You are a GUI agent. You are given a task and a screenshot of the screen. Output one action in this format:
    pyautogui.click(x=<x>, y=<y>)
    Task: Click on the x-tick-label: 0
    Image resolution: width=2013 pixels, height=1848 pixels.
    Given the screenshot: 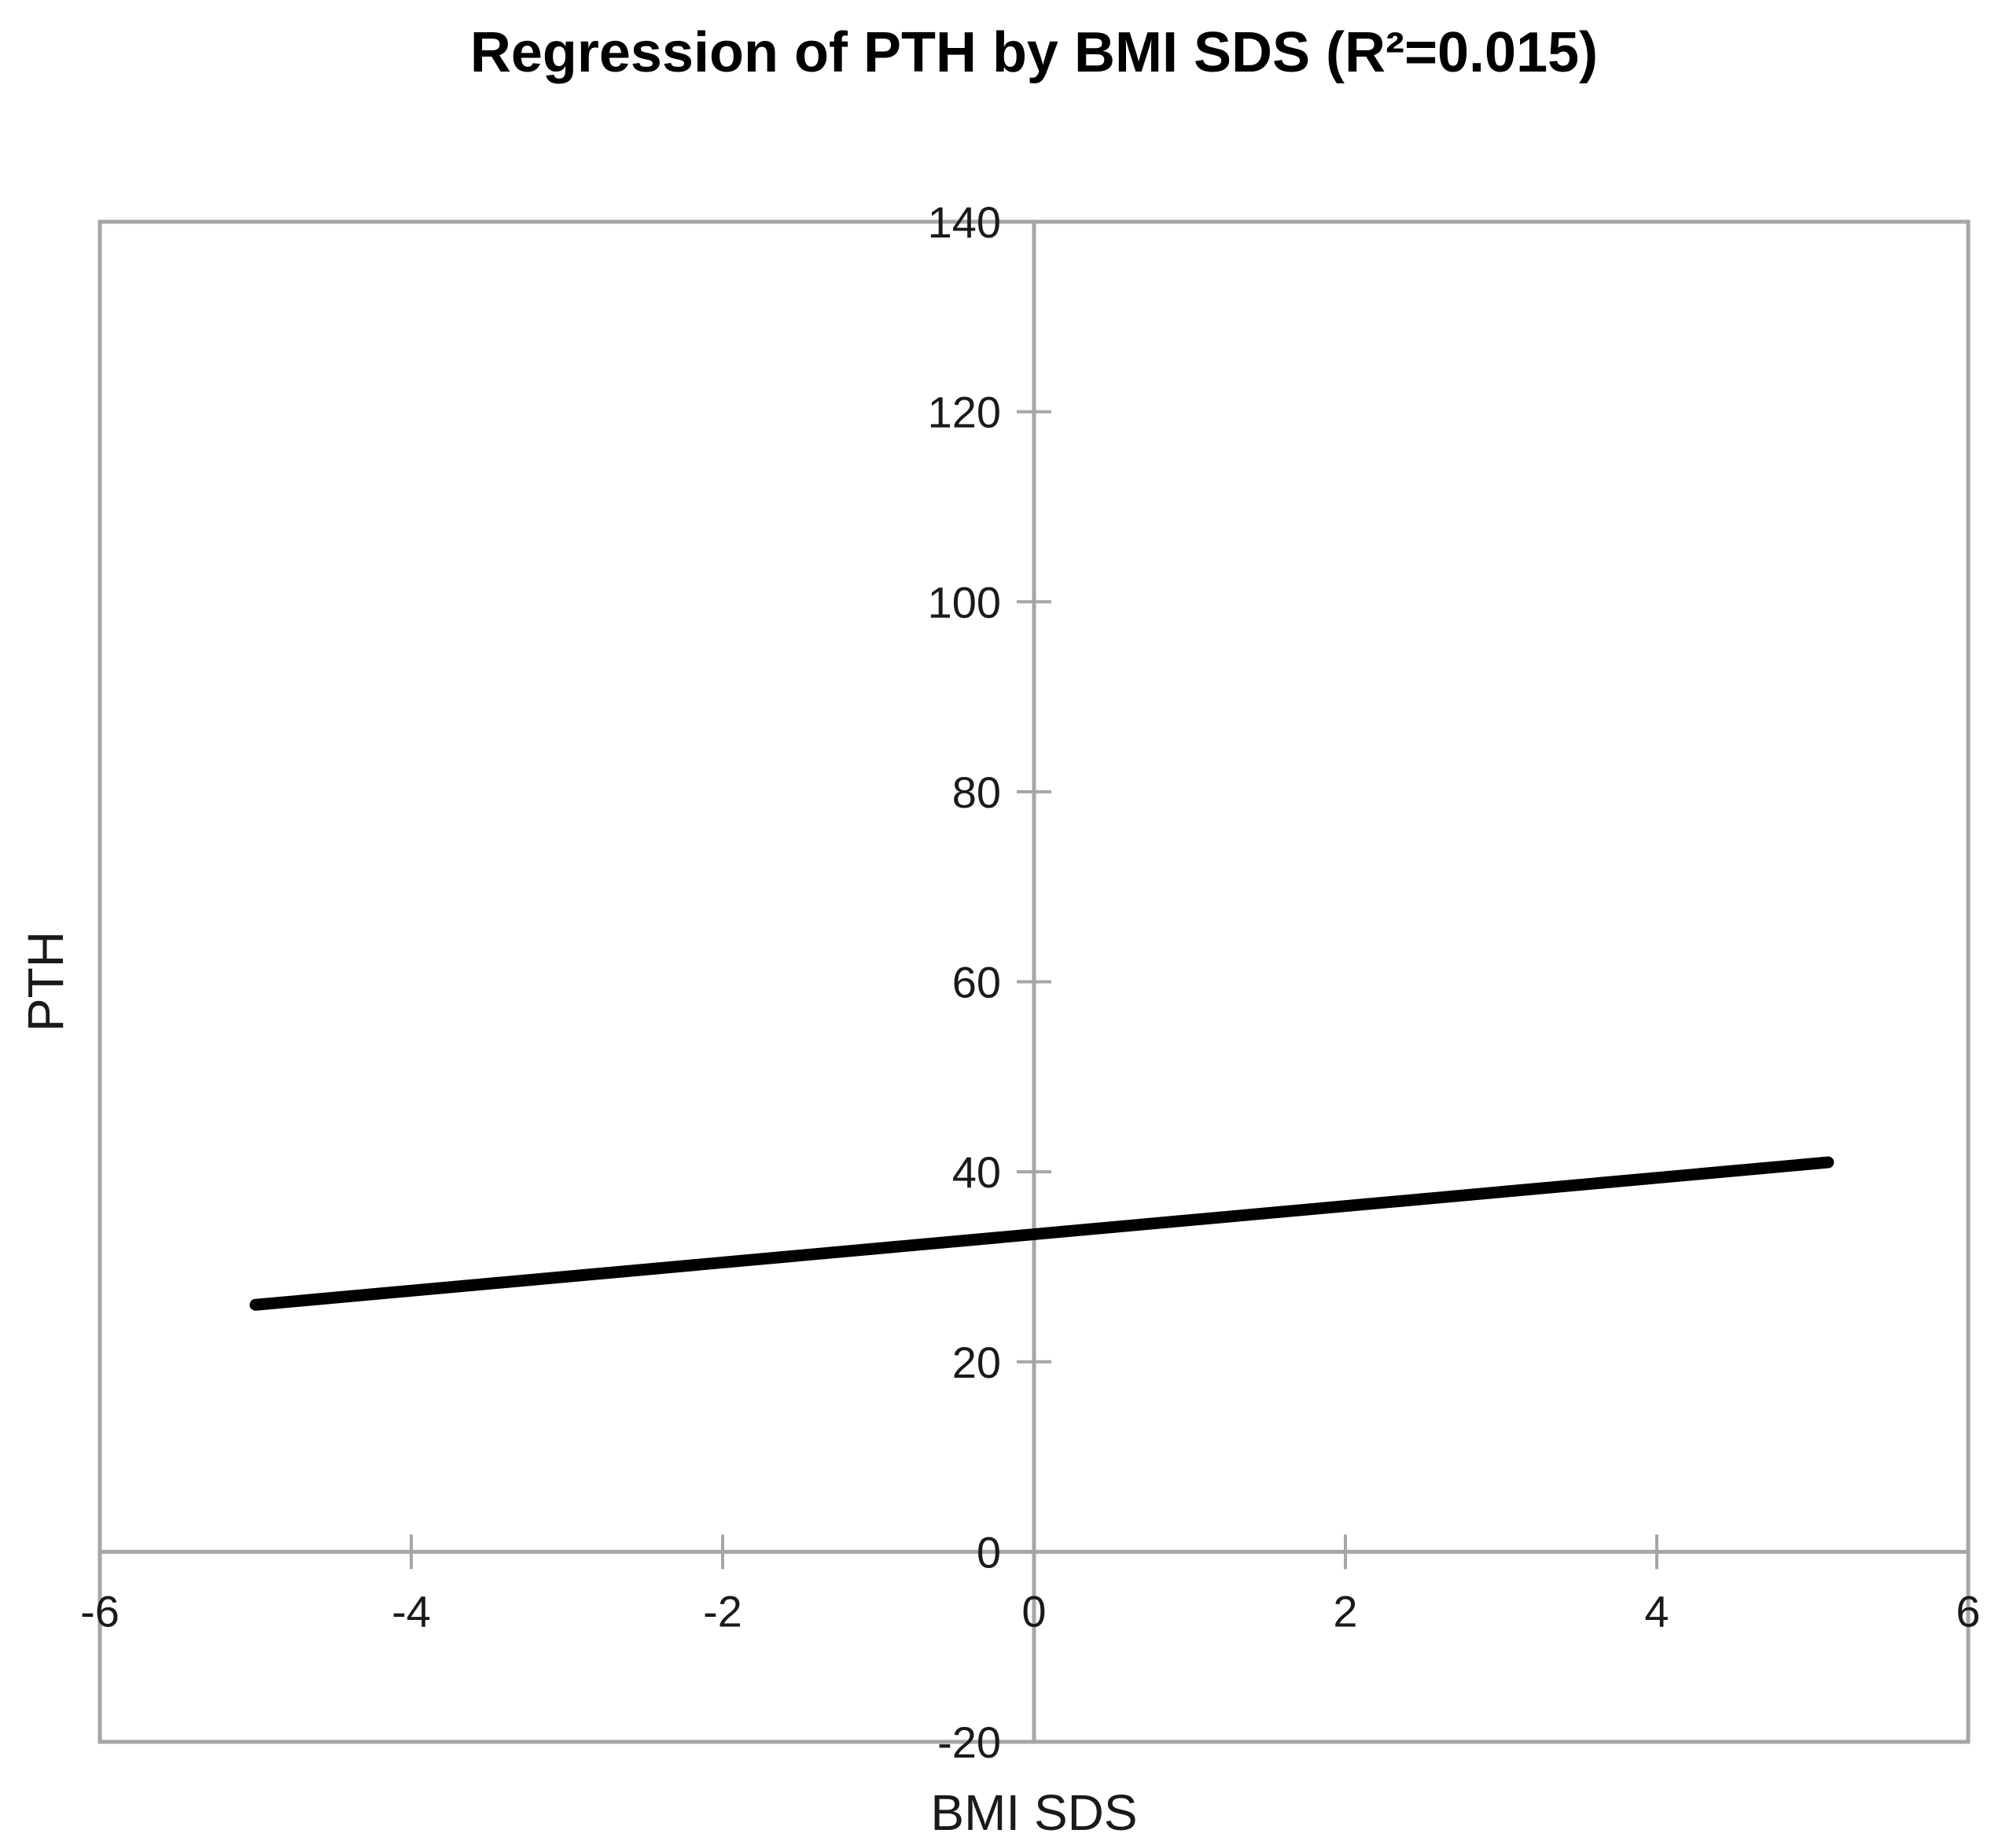 What is the action you would take?
    pyautogui.click(x=1033, y=1611)
    